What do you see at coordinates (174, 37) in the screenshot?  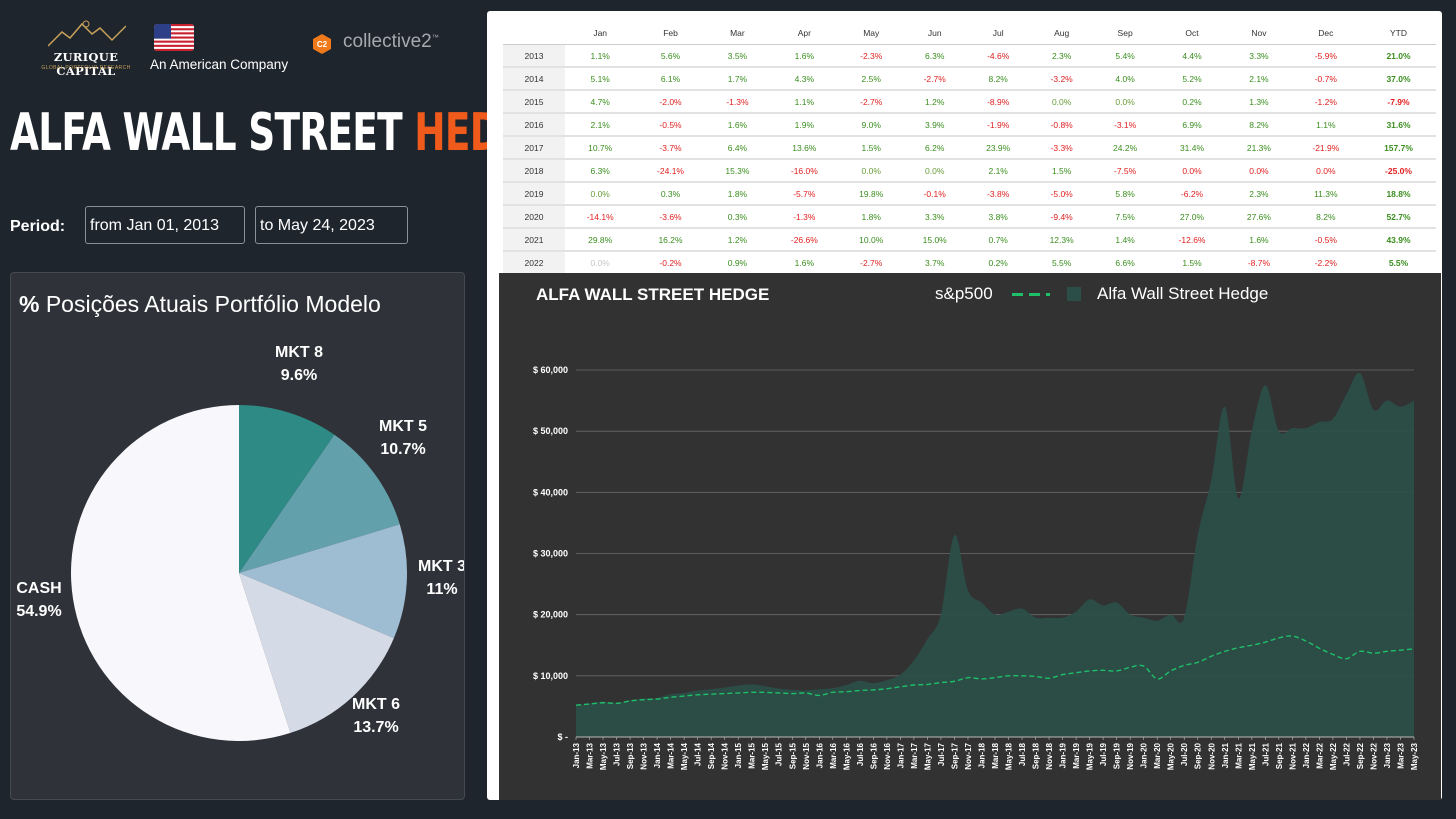 I see `us-flag-icon` at bounding box center [174, 37].